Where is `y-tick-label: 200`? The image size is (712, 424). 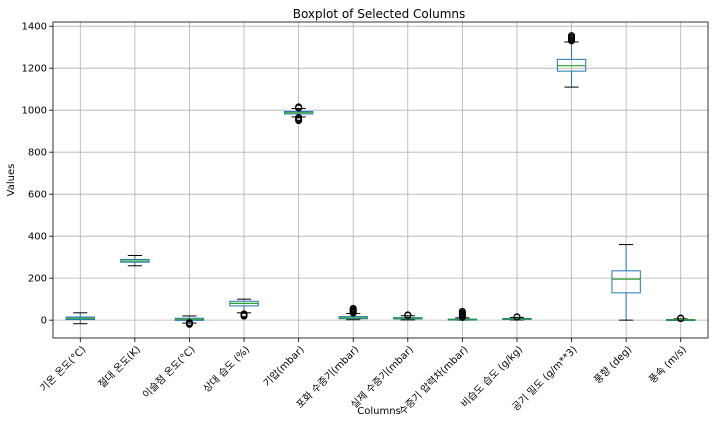 y-tick-label: 200 is located at coordinates (37, 279).